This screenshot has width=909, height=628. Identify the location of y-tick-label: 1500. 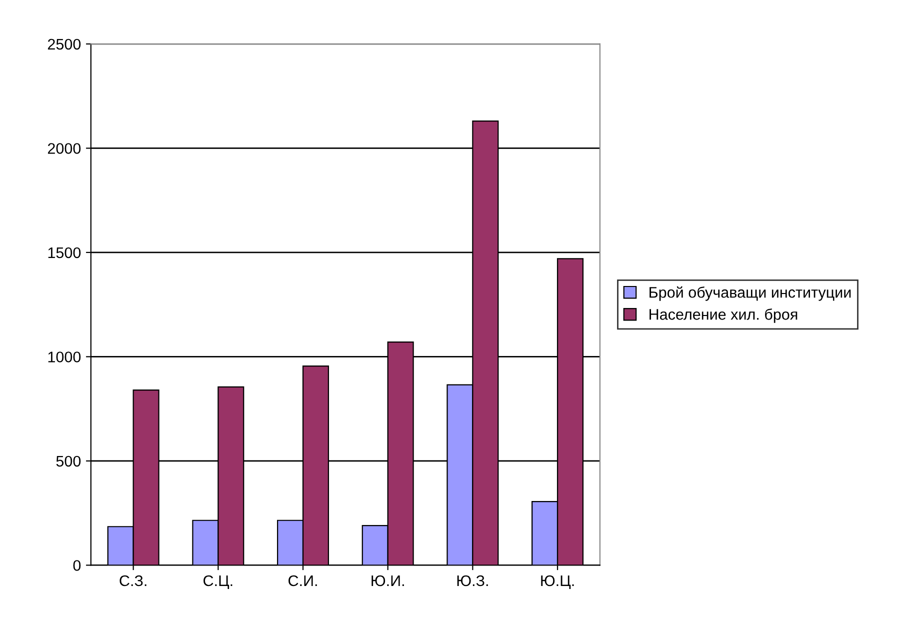
(64, 252).